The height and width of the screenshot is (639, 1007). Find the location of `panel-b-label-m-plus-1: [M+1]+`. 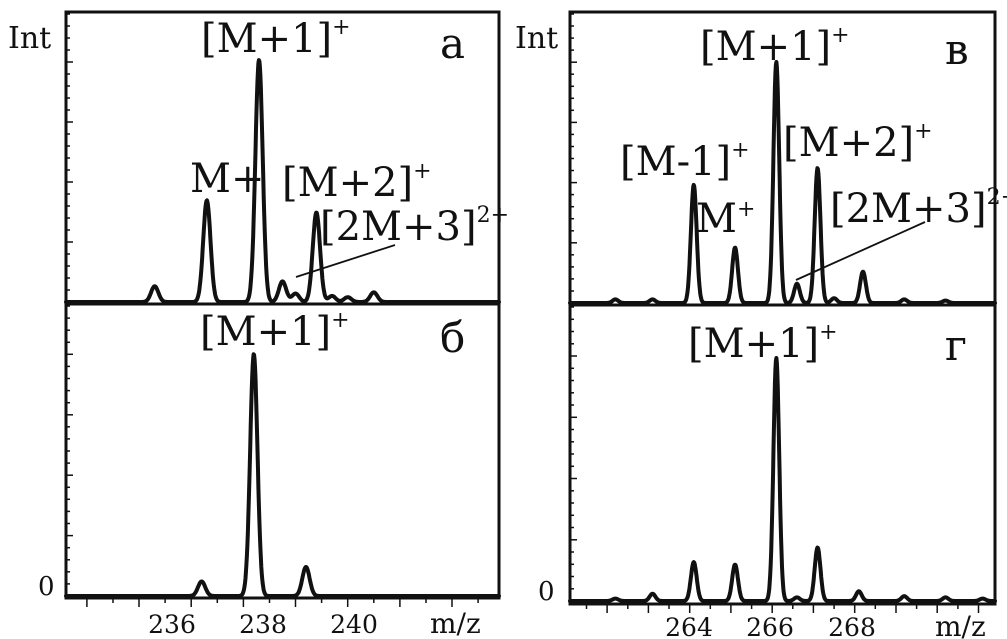

panel-b-label-m-plus-1: [M+1]+ is located at coordinates (275, 331).